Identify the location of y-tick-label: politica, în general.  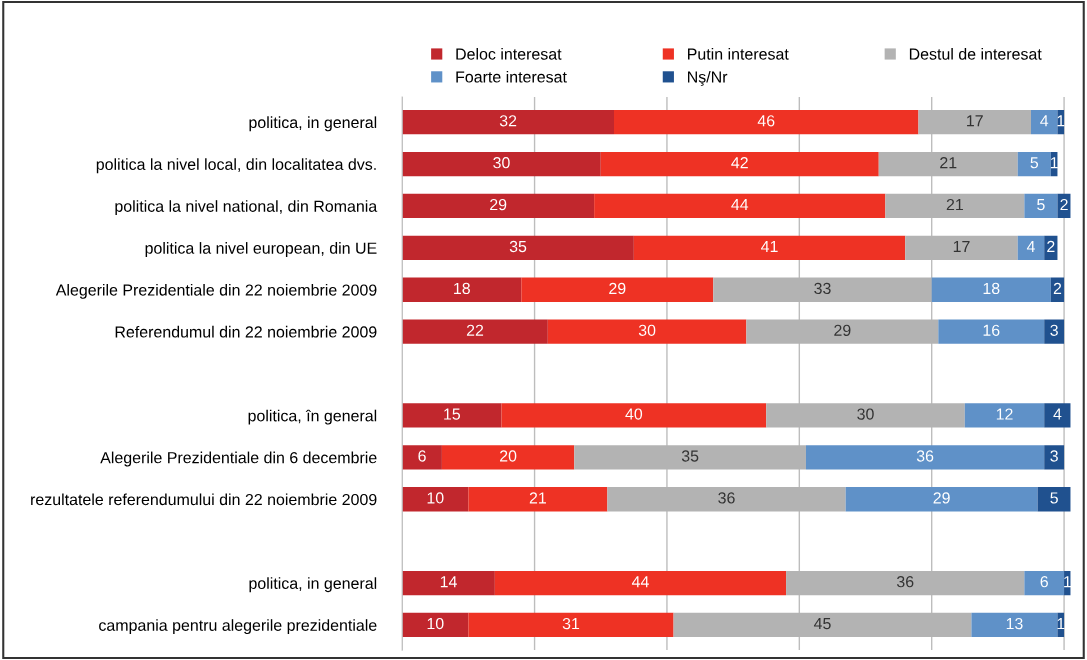
(312, 417).